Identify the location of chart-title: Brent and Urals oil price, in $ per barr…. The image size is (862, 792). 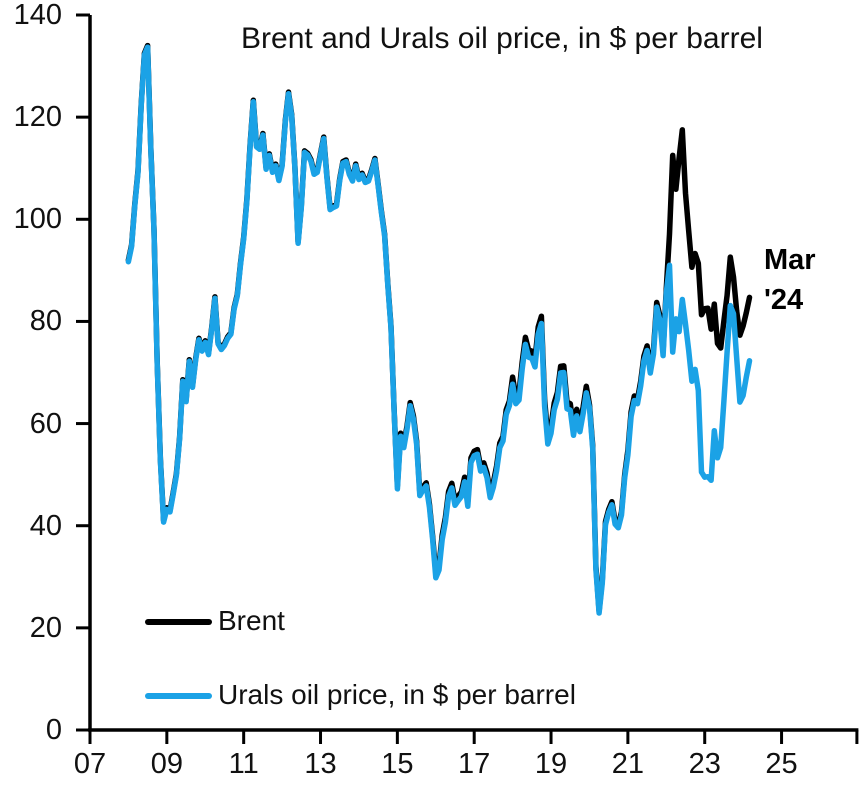
(502, 38).